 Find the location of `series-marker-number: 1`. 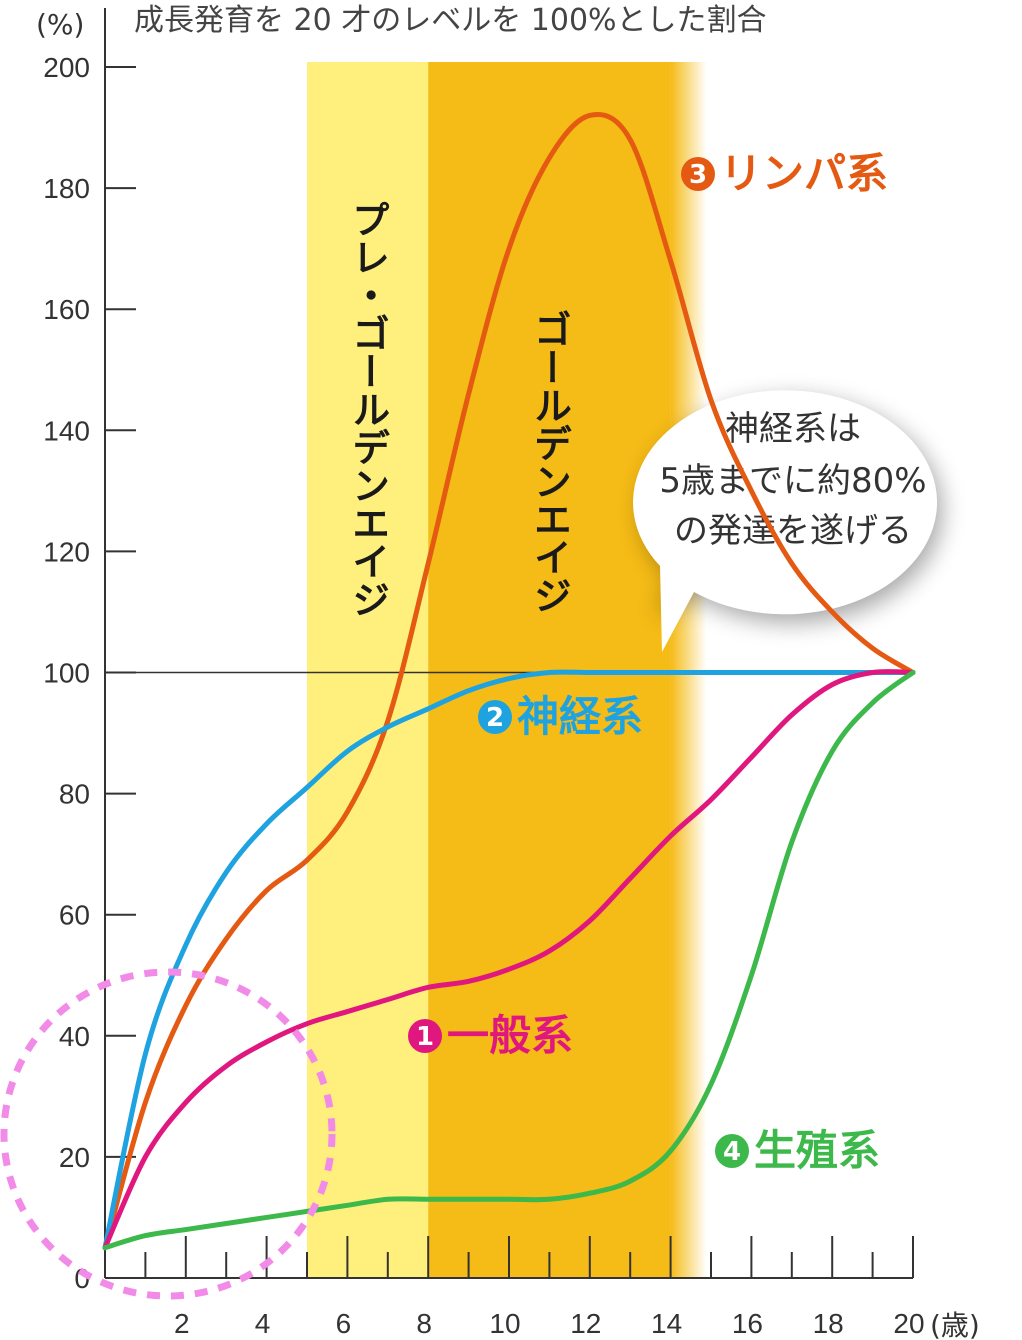

series-marker-number: 1 is located at coordinates (425, 1037).